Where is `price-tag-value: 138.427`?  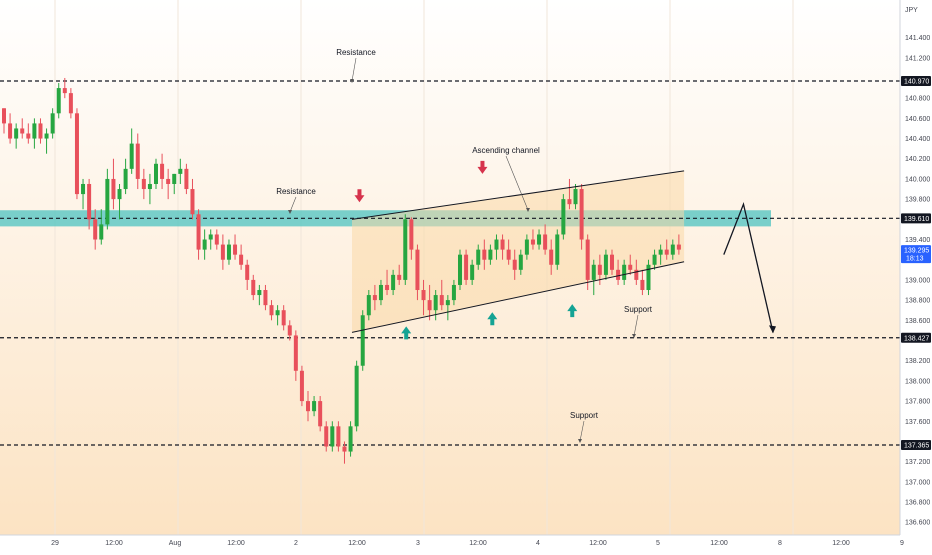 price-tag-value: 138.427 is located at coordinates (916, 338).